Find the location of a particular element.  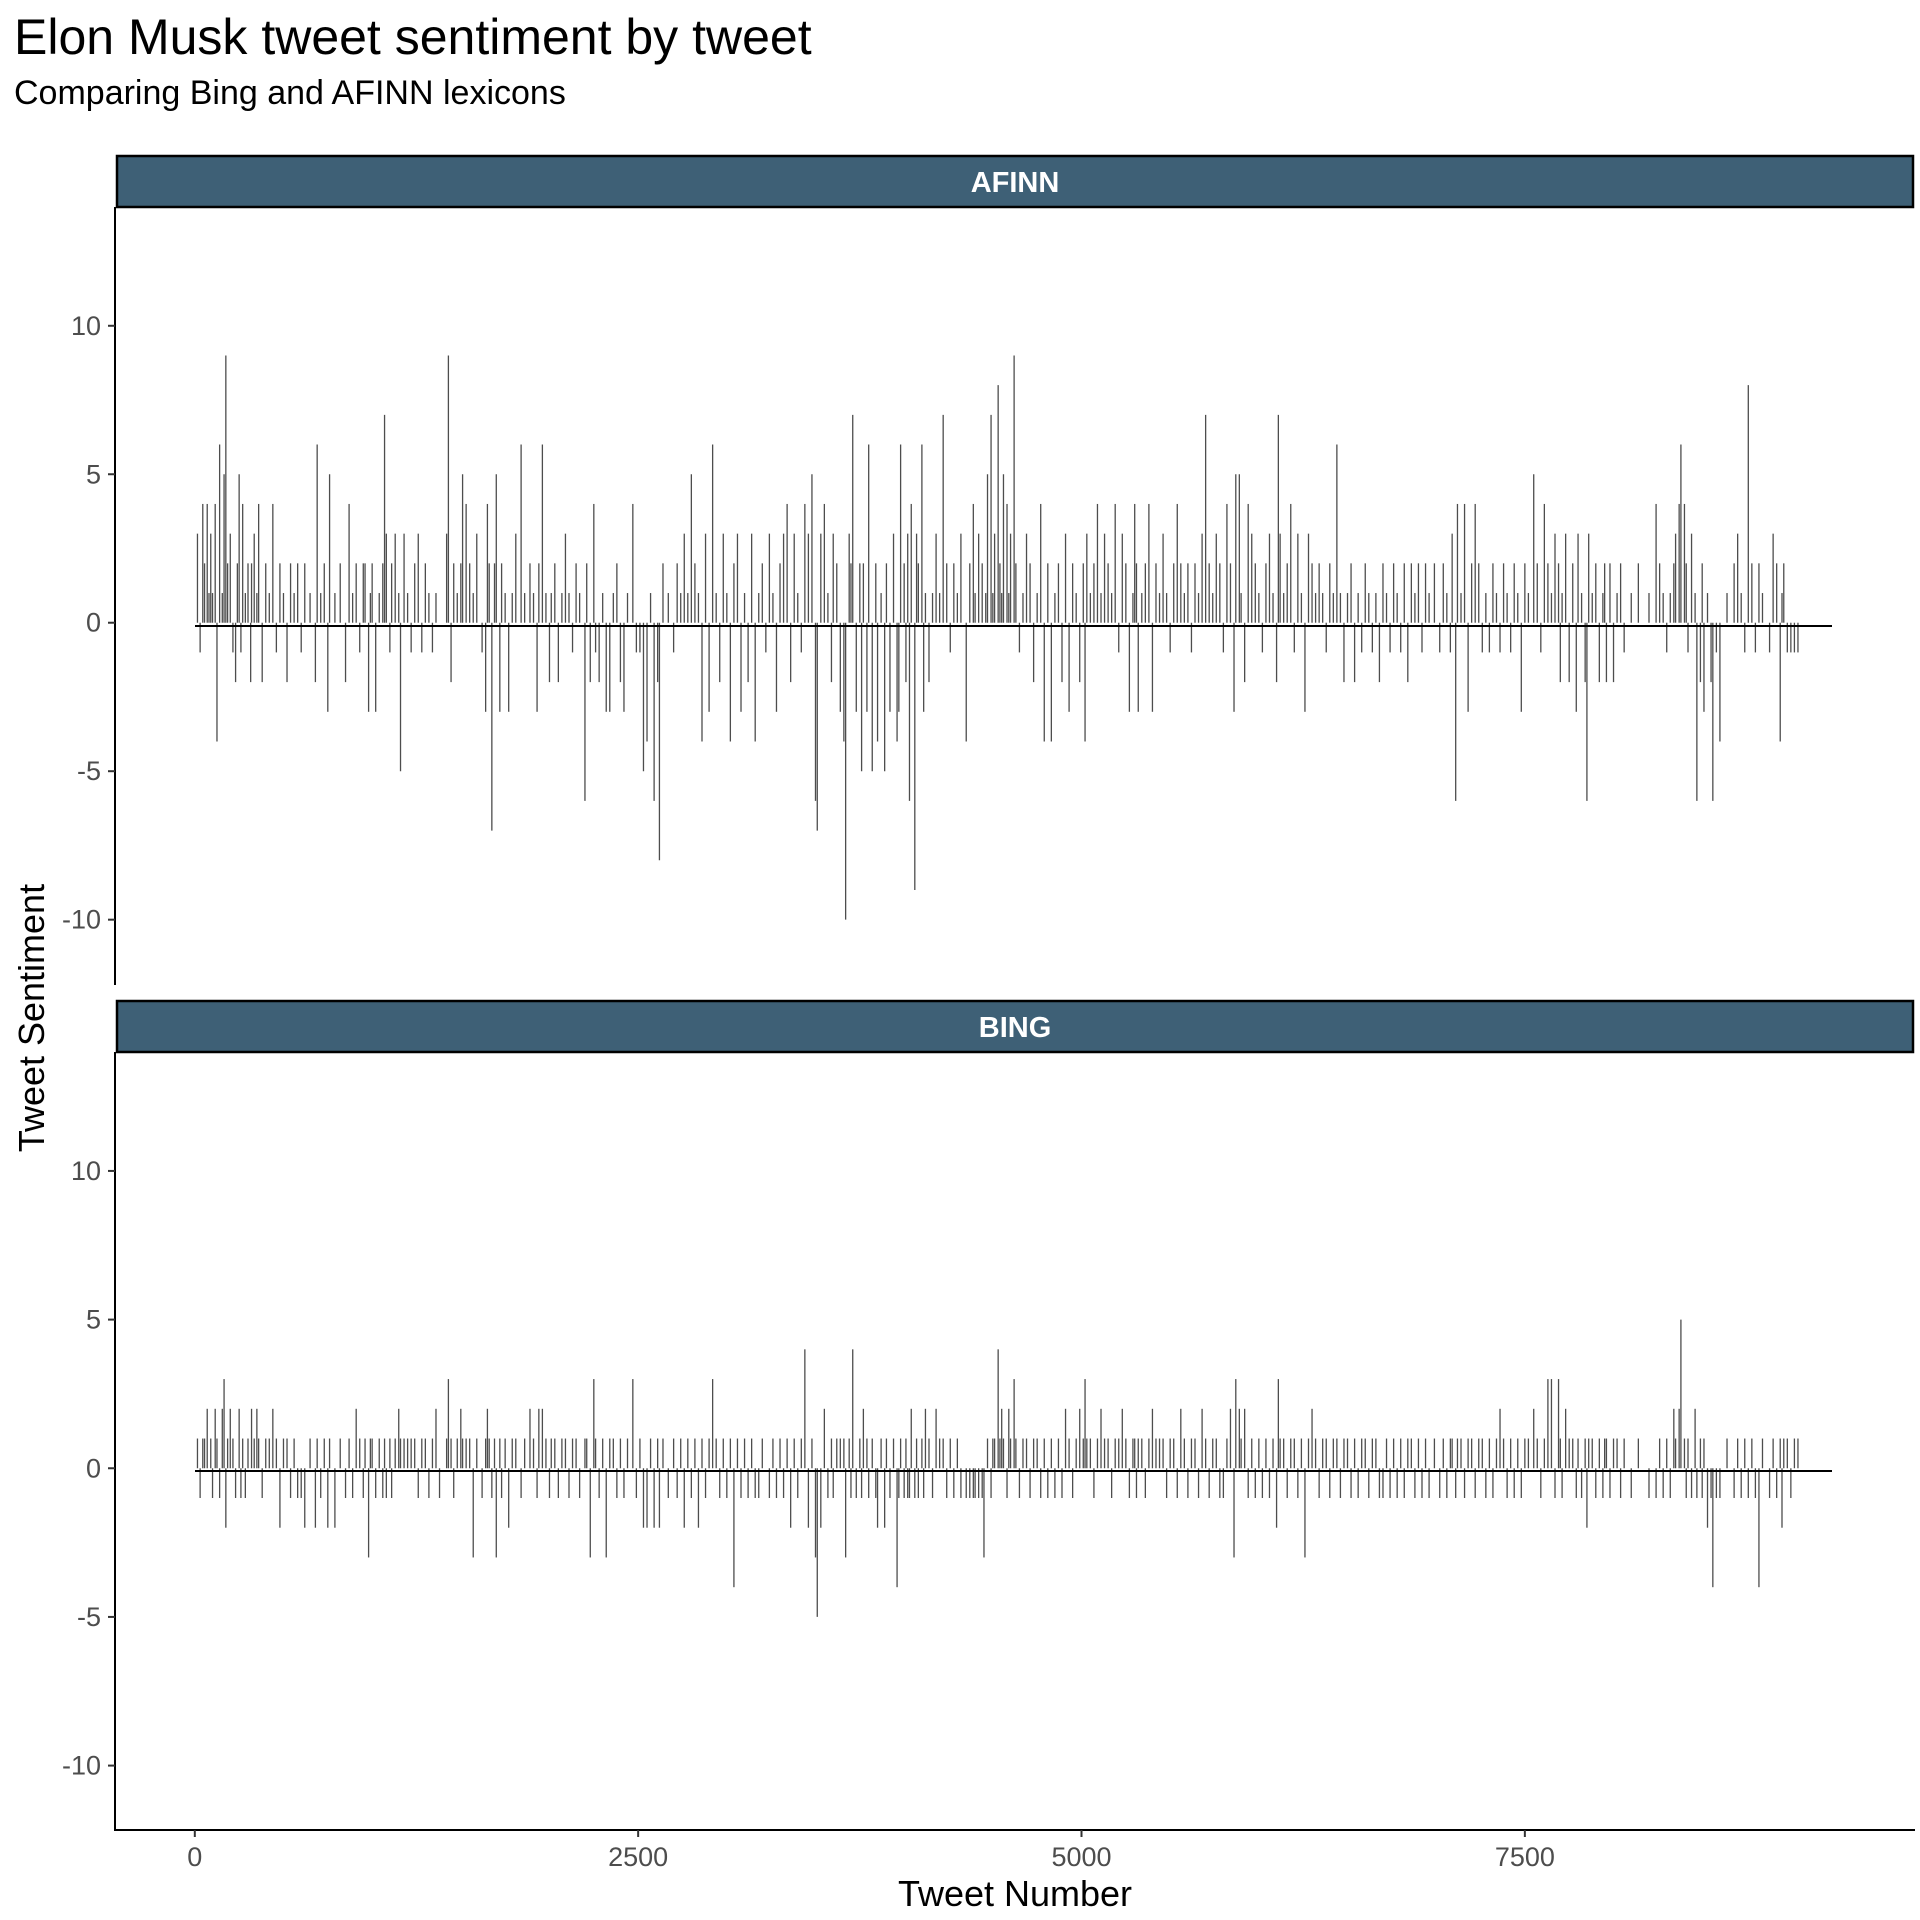

facet-strip-label-bing: BING is located at coordinates (1015, 1028).